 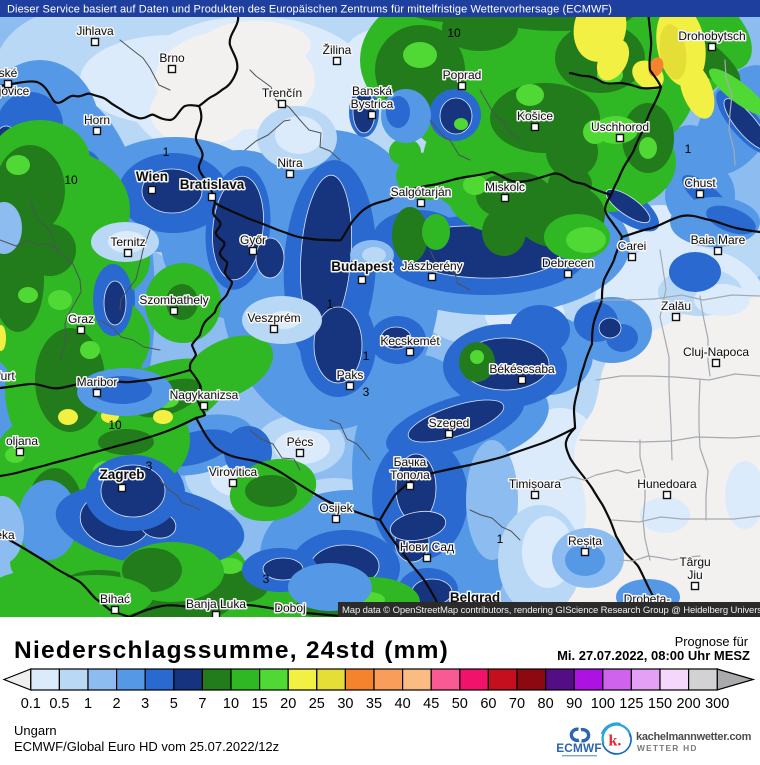 What do you see at coordinates (653, 655) in the screenshot?
I see `svg-text: Mi. 27.07.2022, 08:00 Uhr MESZ` at bounding box center [653, 655].